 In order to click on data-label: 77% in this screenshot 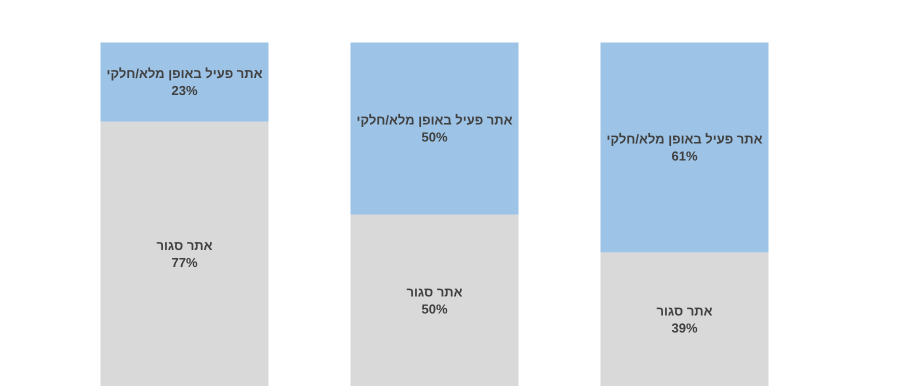, I will do `click(184, 262)`.